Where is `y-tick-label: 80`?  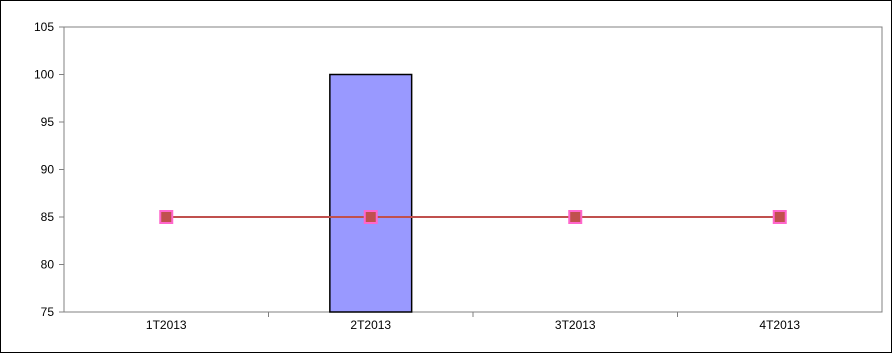
y-tick-label: 80 is located at coordinates (48, 265).